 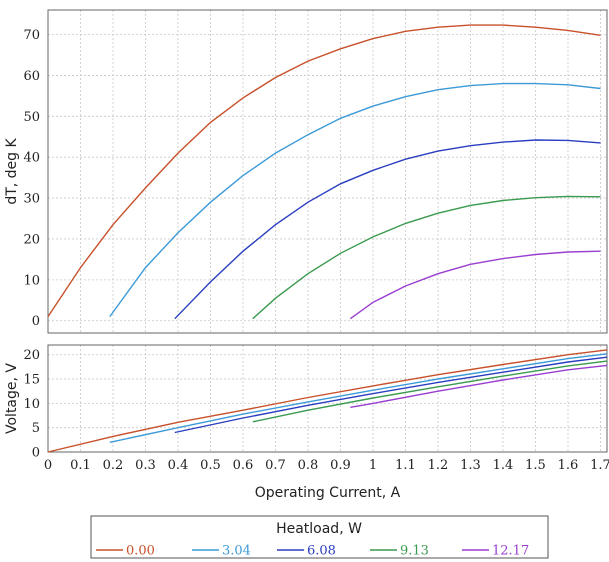 I want to click on legend-box, so click(x=319, y=537).